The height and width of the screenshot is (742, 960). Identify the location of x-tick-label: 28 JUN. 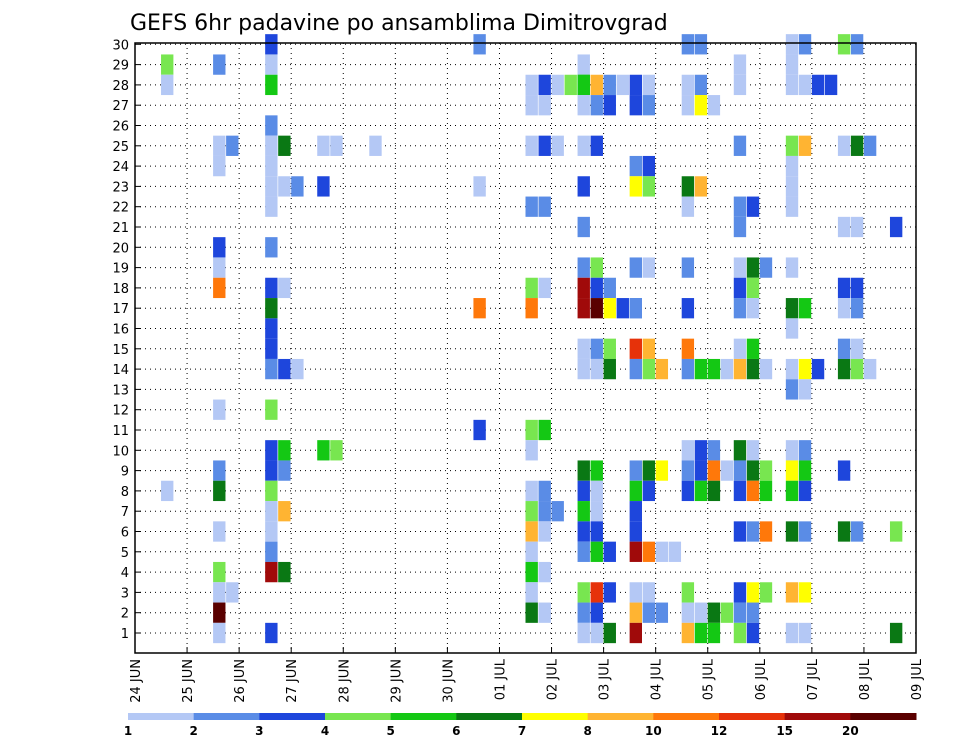
(344, 681).